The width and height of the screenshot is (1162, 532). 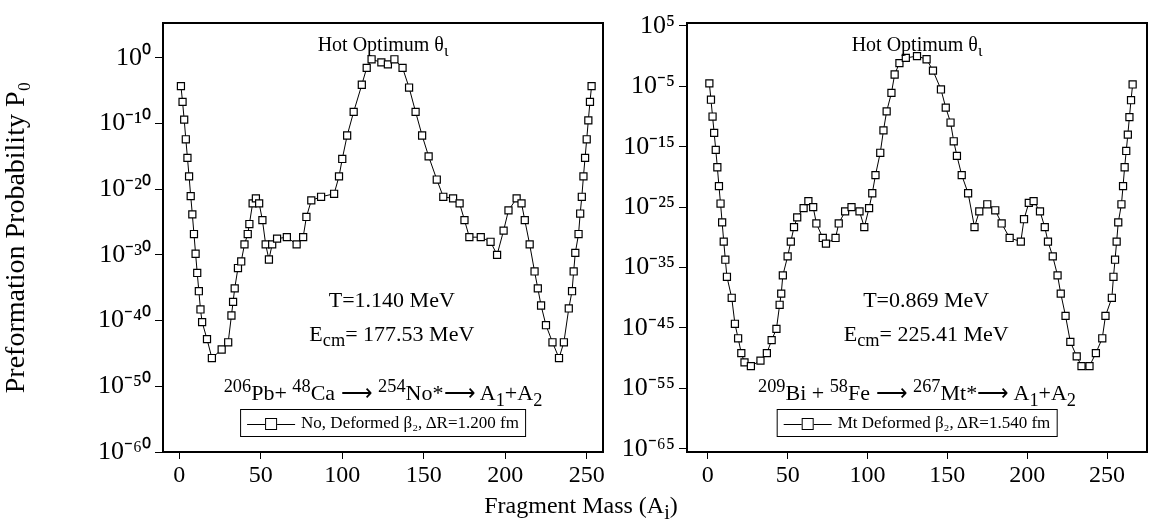 I want to click on annotation: T=0.869 MeV, so click(x=926, y=299).